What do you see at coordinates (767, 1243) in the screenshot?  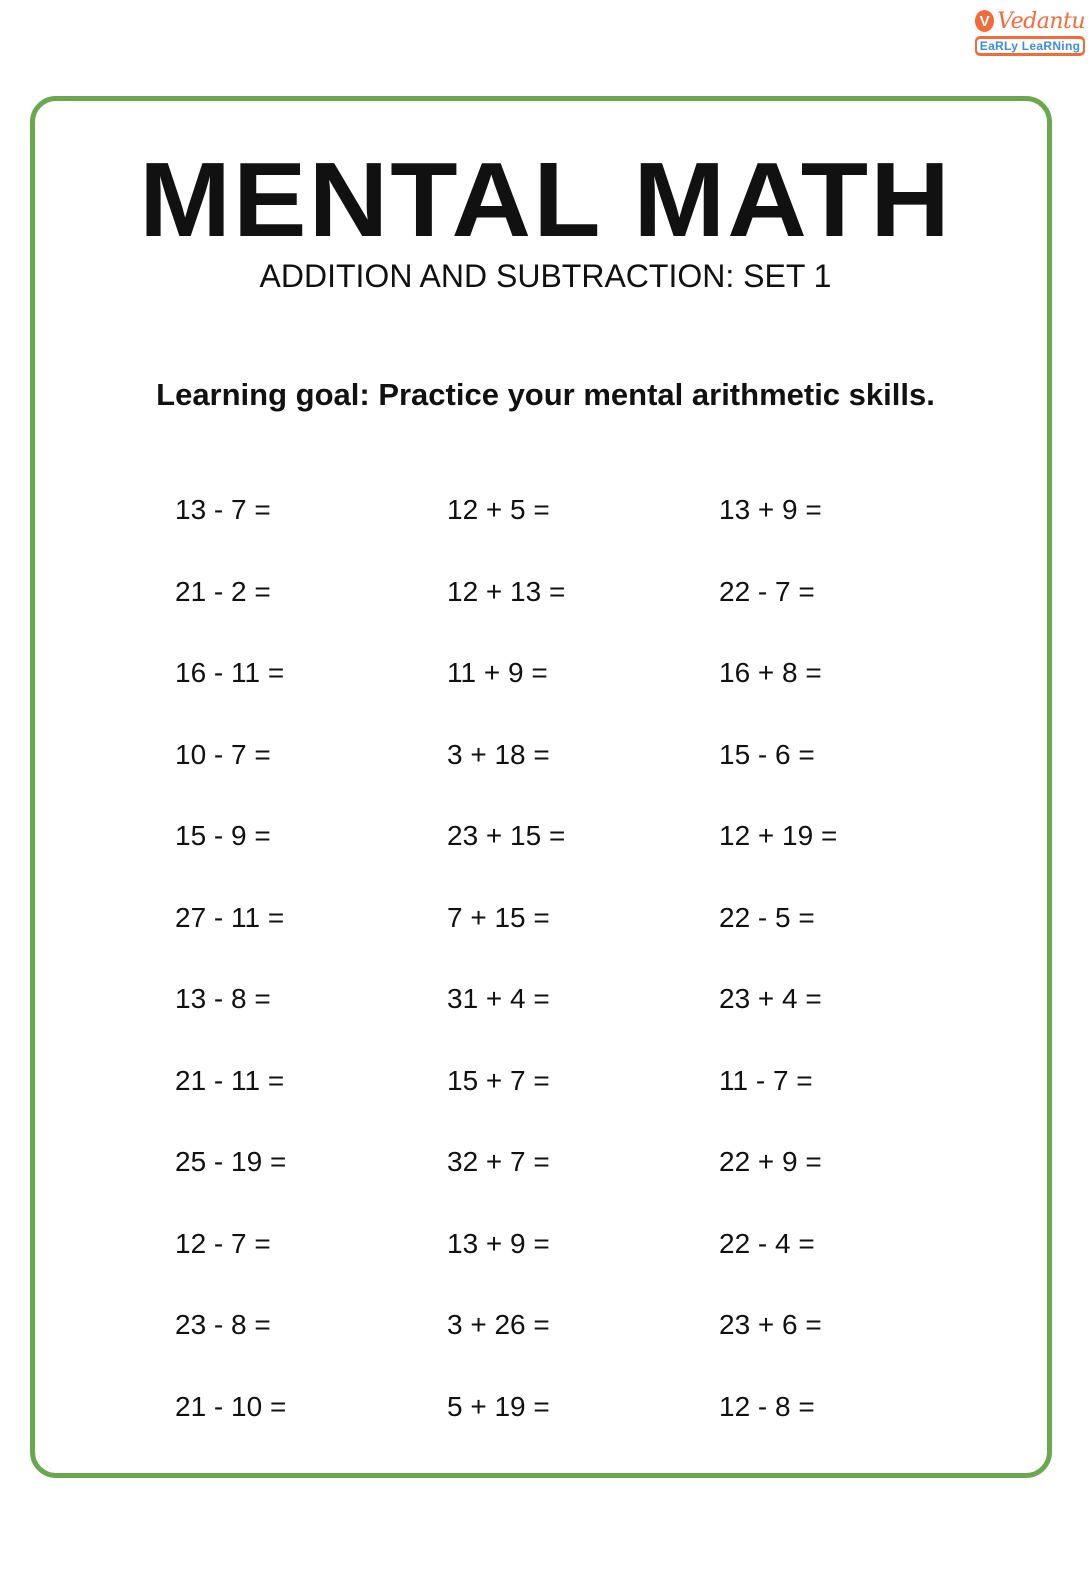 I see `math-problem: 22 - 4 =` at bounding box center [767, 1243].